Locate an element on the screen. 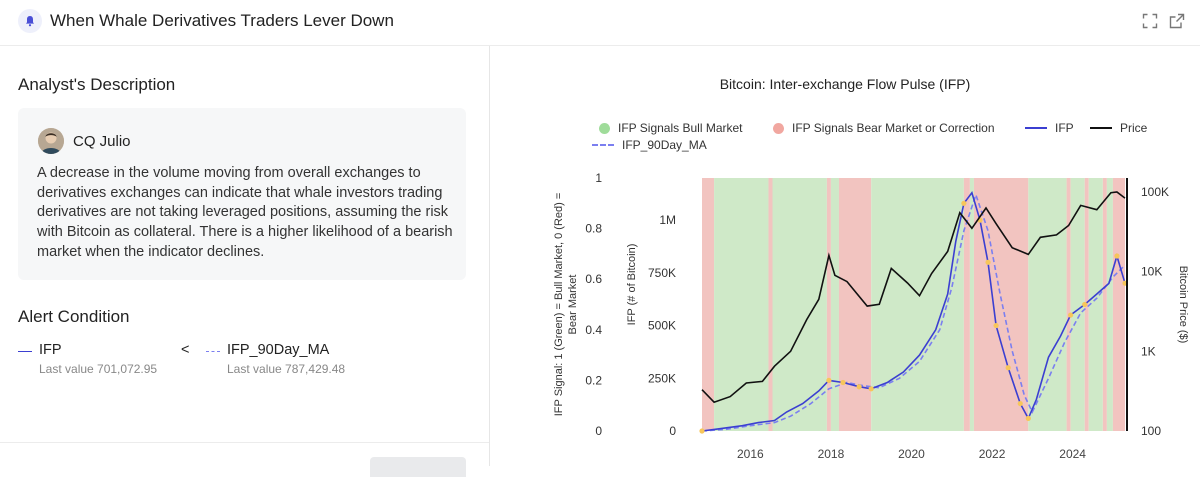 This screenshot has width=1200, height=477. legend-ma-label: IFP_90Day_MA is located at coordinates (664, 145).